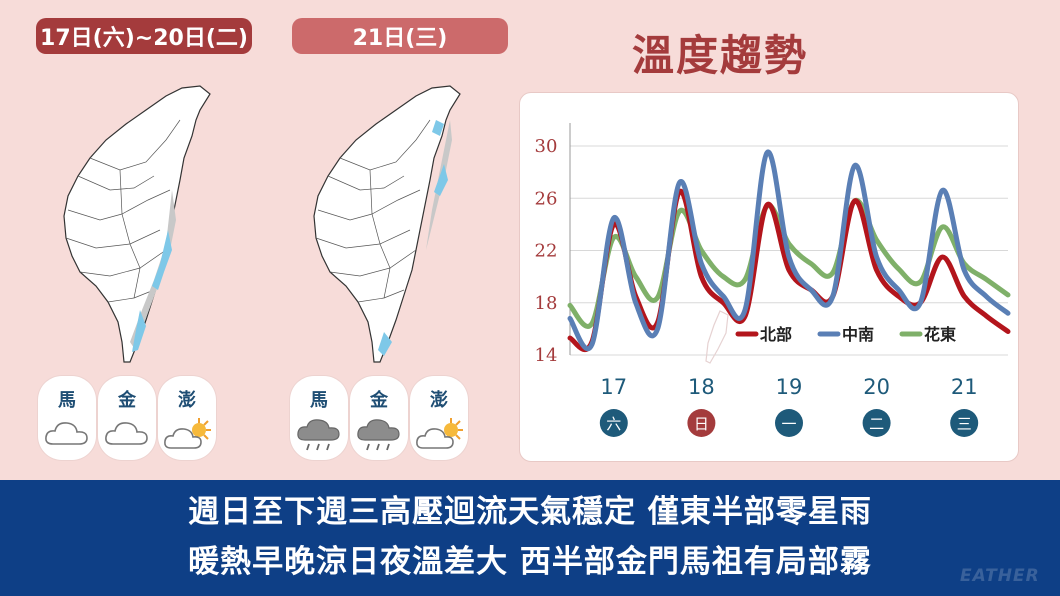  Describe the element at coordinates (1000, 576) in the screenshot. I see `watermark: EATHER` at that location.